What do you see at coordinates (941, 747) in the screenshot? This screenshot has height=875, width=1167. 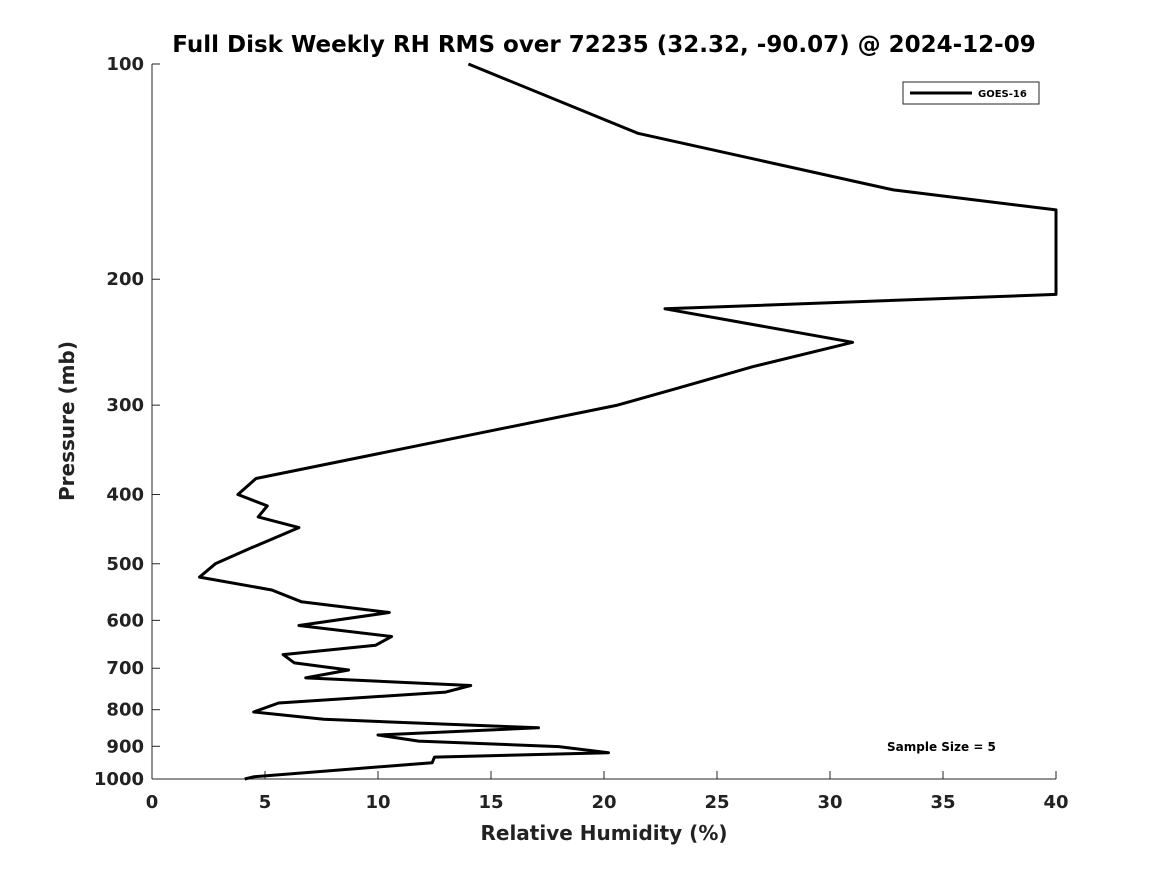 I see `sample-size-annotation: Sample Size = 5` at bounding box center [941, 747].